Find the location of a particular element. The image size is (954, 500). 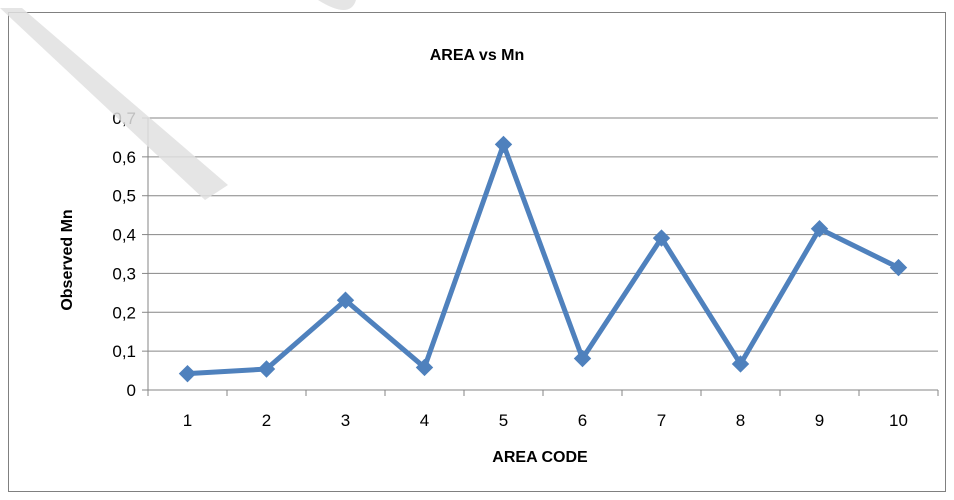

chart-title: AREA vs Mn is located at coordinates (477, 55).